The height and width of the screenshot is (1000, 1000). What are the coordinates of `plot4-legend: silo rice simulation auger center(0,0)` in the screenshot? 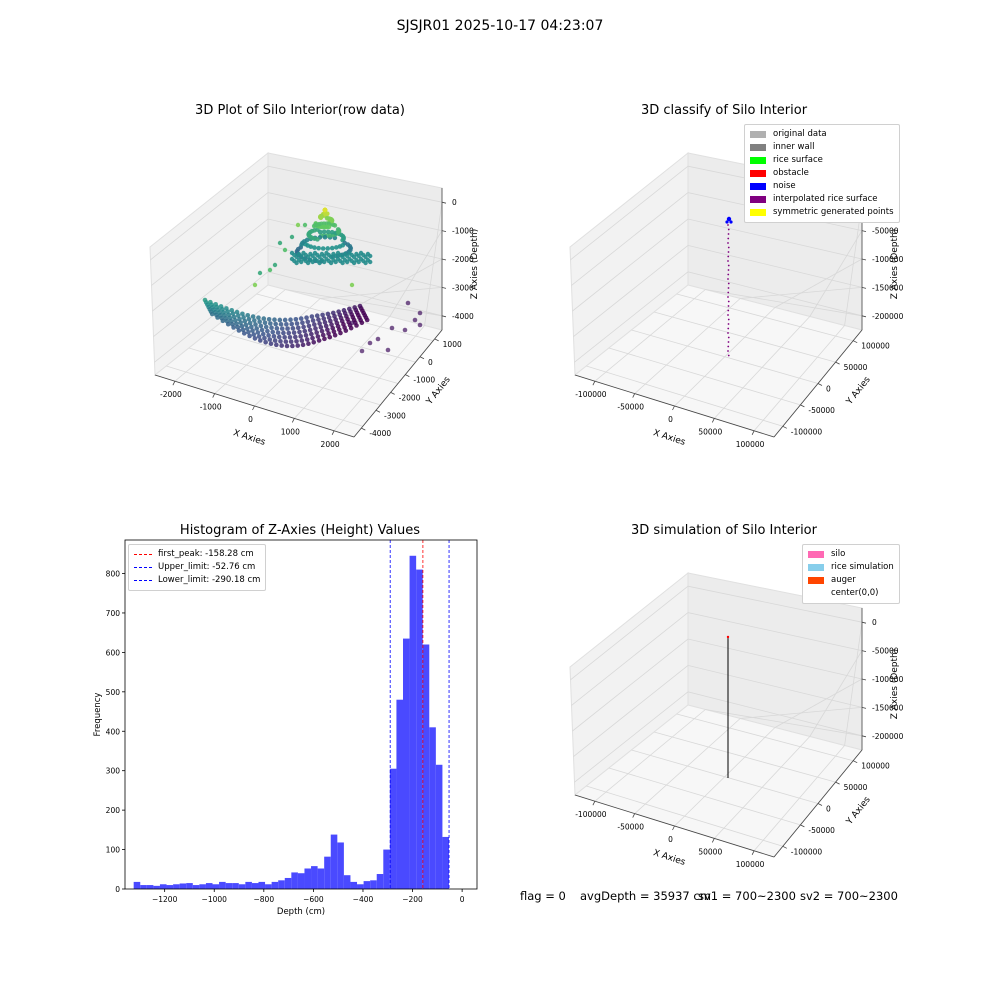 It's located at (851, 574).